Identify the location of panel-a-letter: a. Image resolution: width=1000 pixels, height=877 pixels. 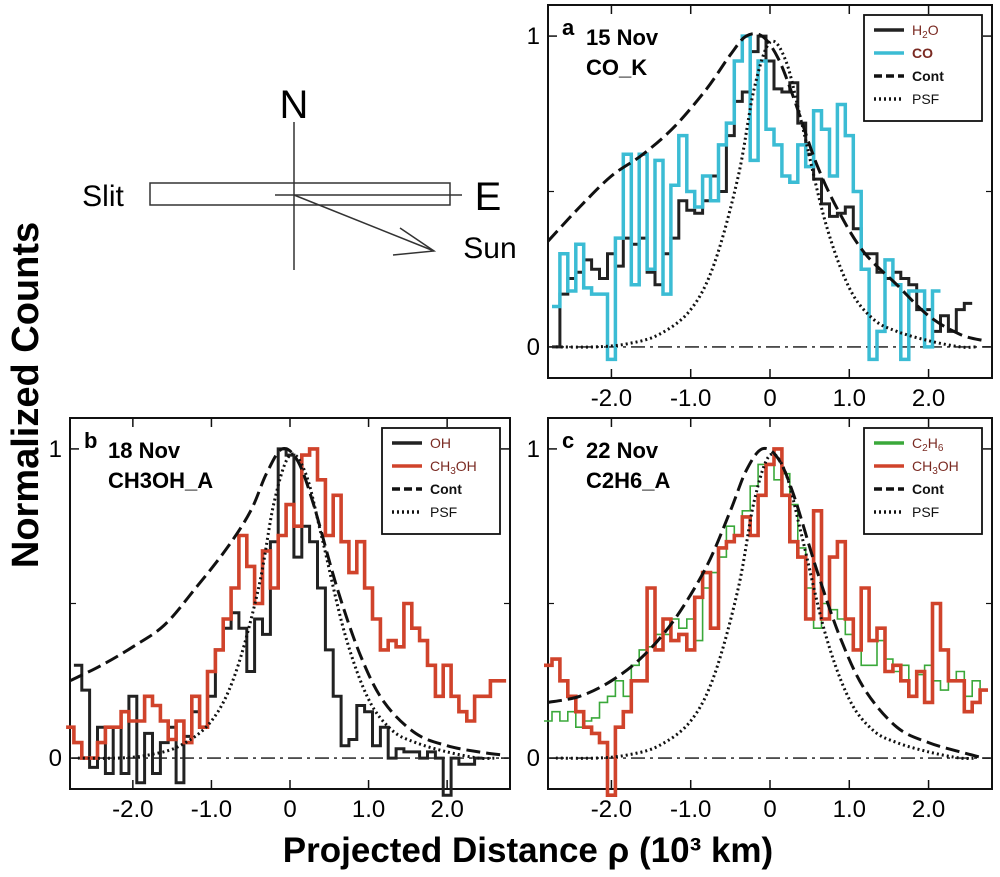
(568, 27).